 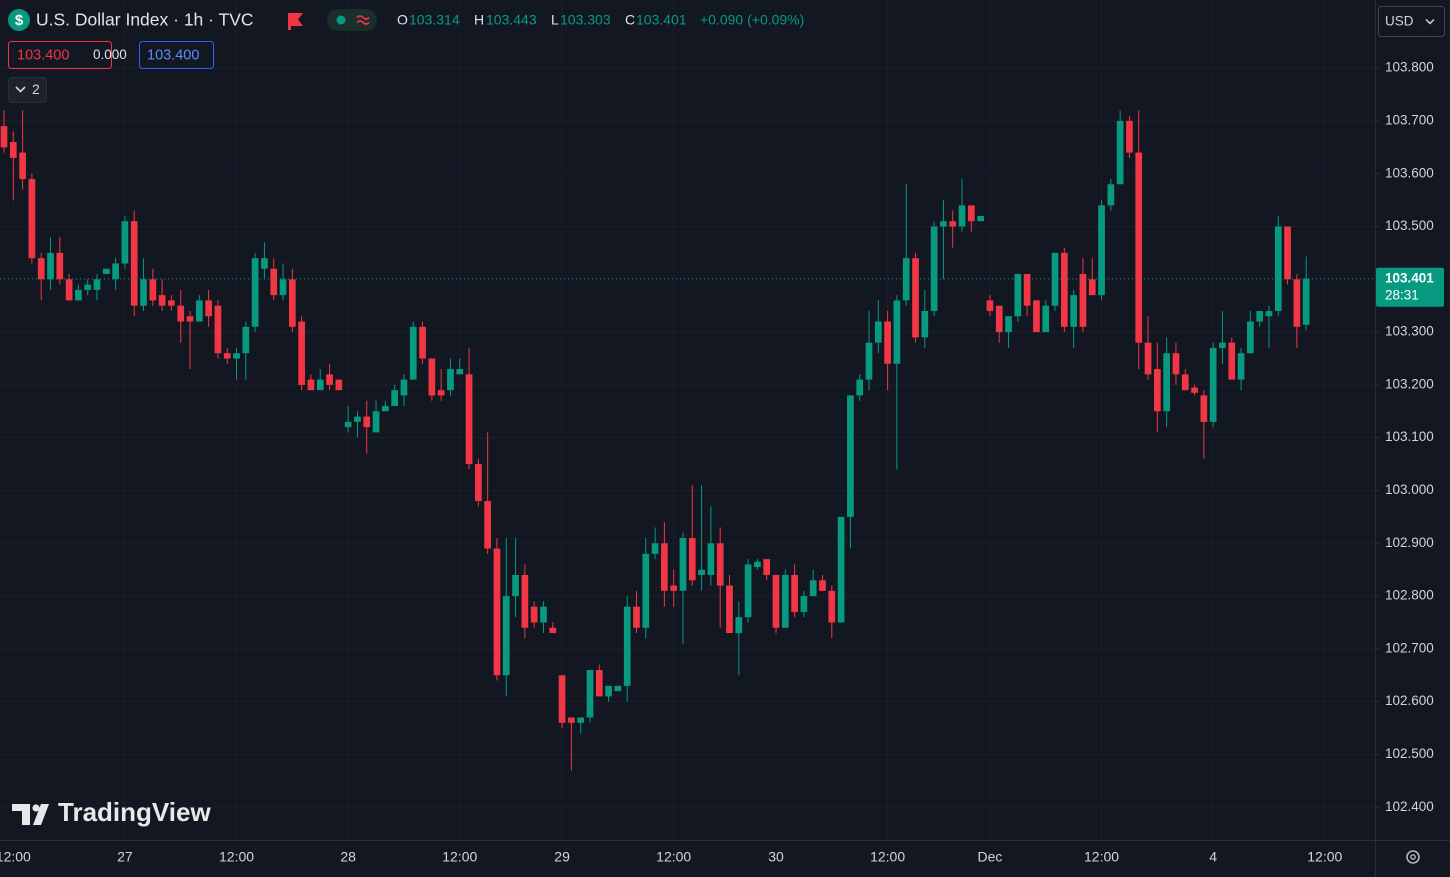 I want to click on ohlc-value: 103.443, so click(x=511, y=20).